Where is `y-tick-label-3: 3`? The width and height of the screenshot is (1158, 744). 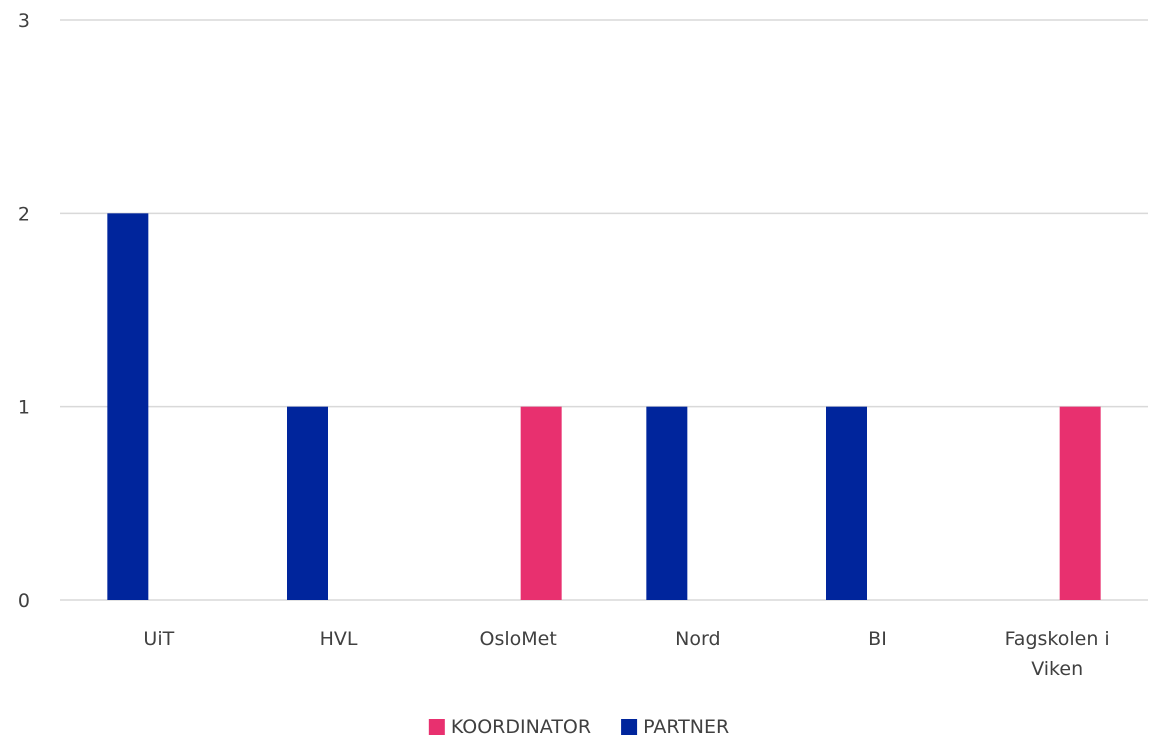
y-tick-label-3: 3 is located at coordinates (24, 21).